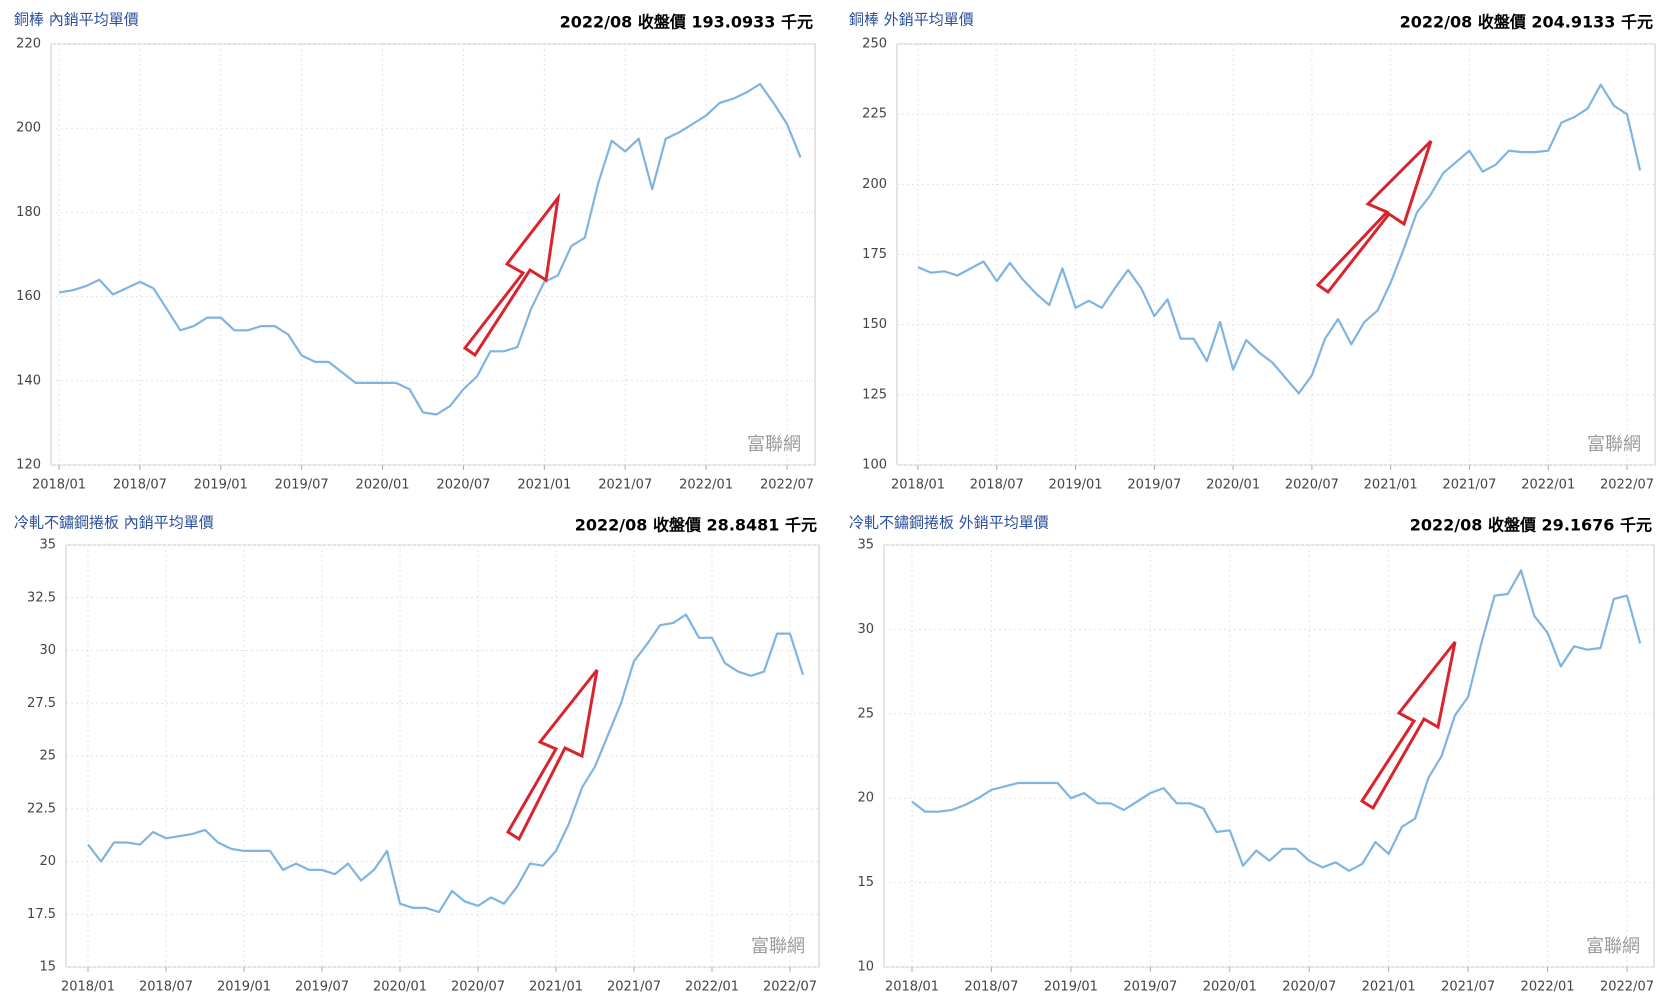 This screenshot has height=1006, width=1670. What do you see at coordinates (874, 254) in the screenshot?
I see `y-tick-label: 175` at bounding box center [874, 254].